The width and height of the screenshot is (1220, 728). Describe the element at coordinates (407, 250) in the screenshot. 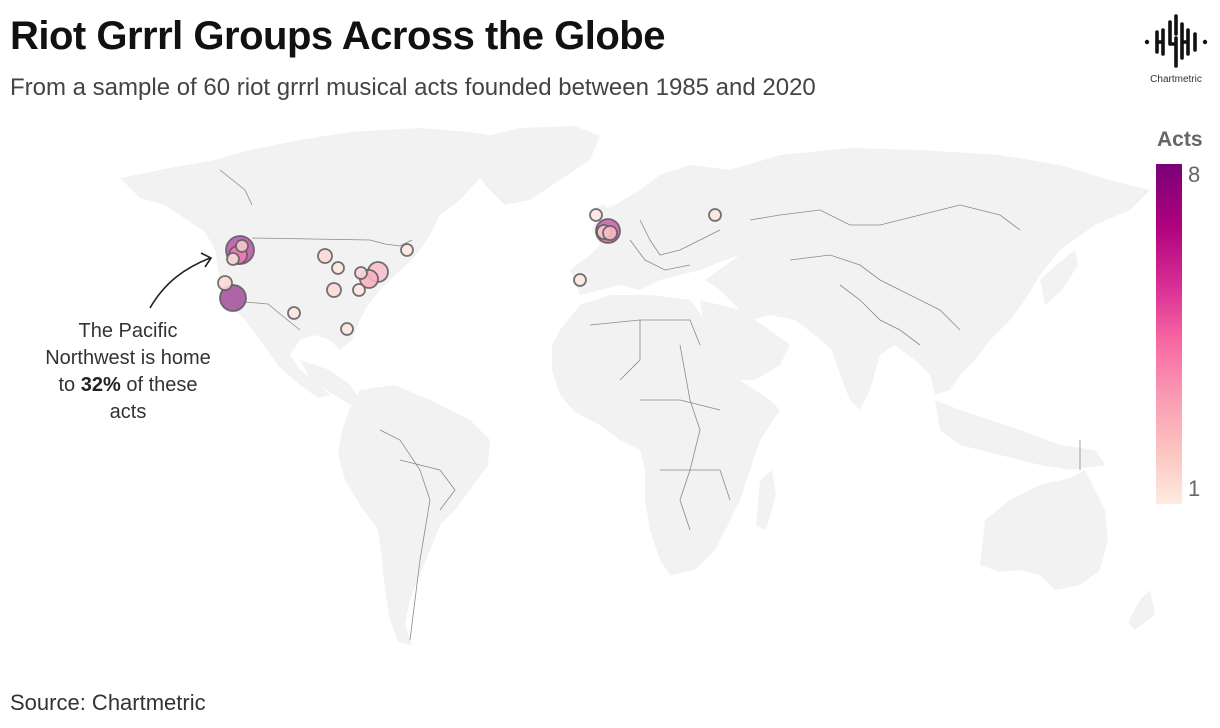

I see `map-bubble: Boston: 1` at that location.